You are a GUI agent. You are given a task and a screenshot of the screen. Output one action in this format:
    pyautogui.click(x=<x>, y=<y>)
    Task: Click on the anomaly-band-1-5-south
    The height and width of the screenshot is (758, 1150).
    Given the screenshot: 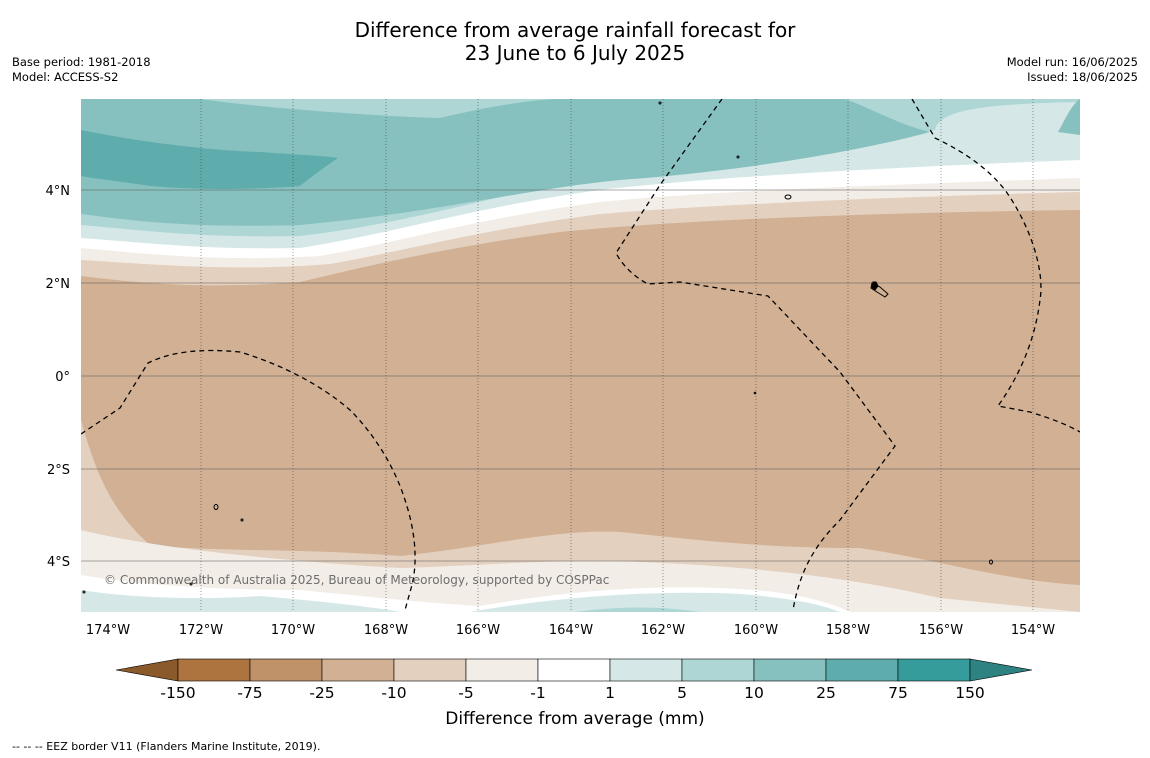 What is the action you would take?
    pyautogui.click(x=240, y=601)
    